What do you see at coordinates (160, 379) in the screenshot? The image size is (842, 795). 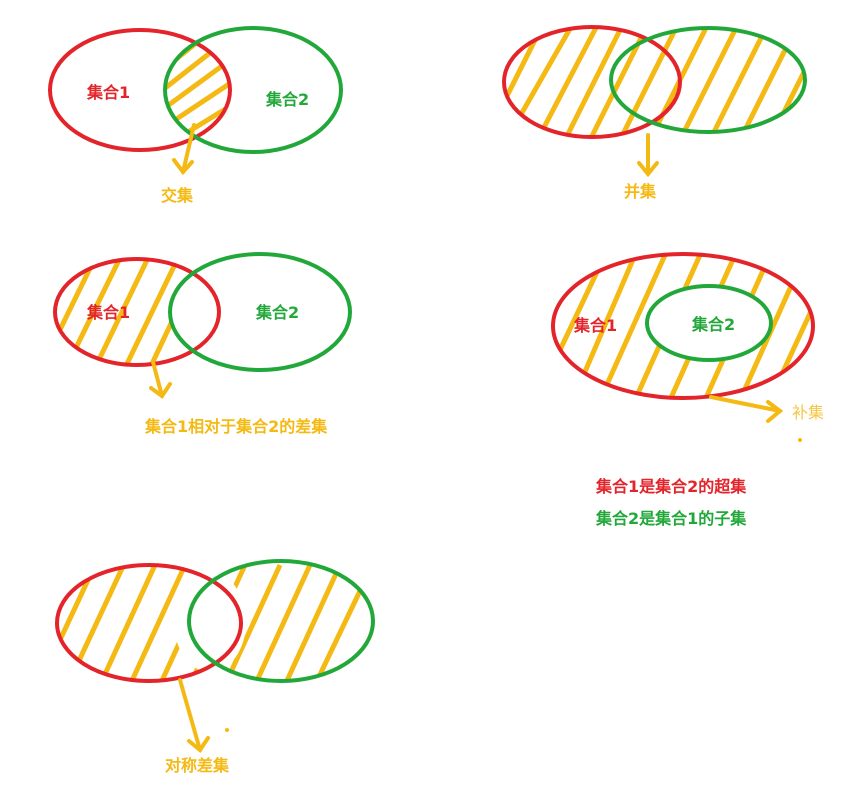 I see `difference-arrow` at bounding box center [160, 379].